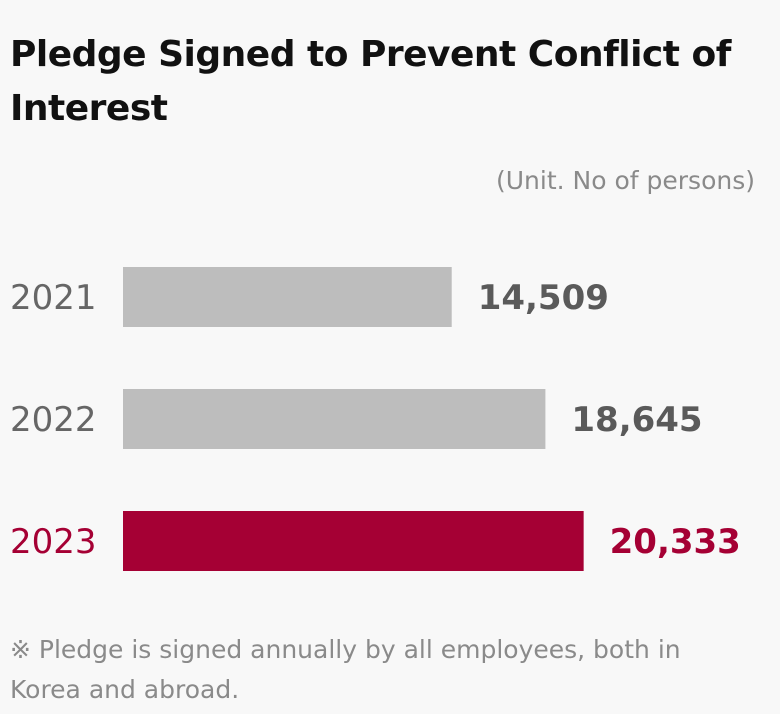  Describe the element at coordinates (287, 297) in the screenshot. I see `bar-2021` at that location.